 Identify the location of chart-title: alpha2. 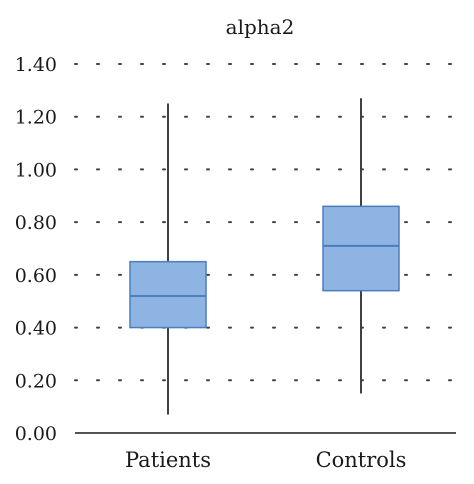
(260, 27).